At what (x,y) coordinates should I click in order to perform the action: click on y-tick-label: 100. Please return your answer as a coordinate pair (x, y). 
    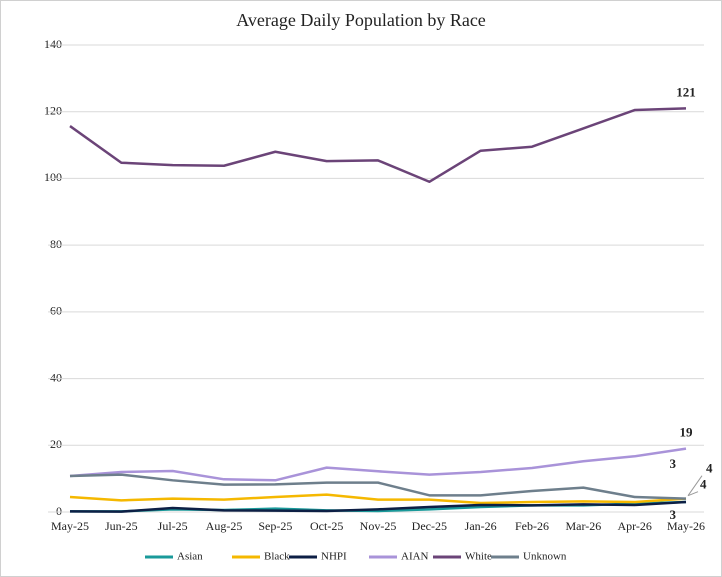
    Looking at the image, I should click on (53, 177).